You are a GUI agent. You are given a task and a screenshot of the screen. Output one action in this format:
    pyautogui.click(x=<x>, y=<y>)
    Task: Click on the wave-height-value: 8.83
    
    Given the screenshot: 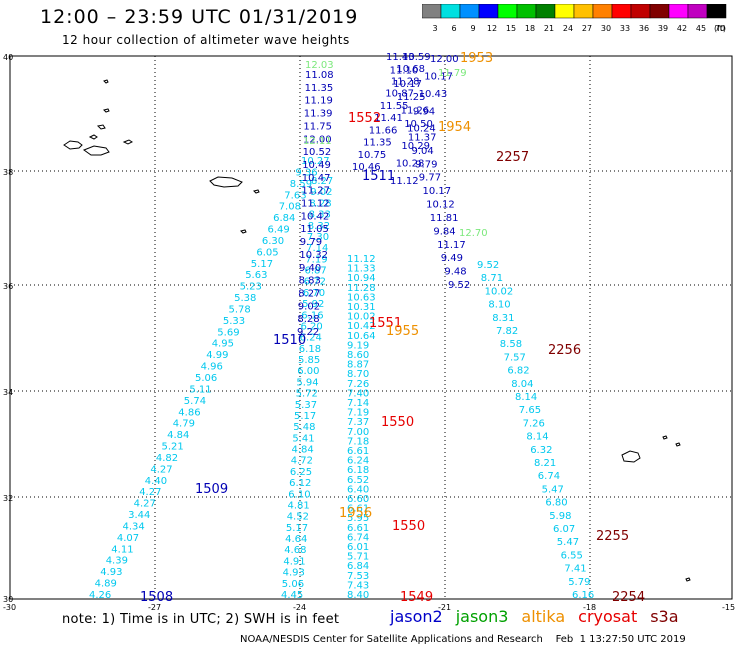 What is the action you would take?
    pyautogui.click(x=310, y=281)
    